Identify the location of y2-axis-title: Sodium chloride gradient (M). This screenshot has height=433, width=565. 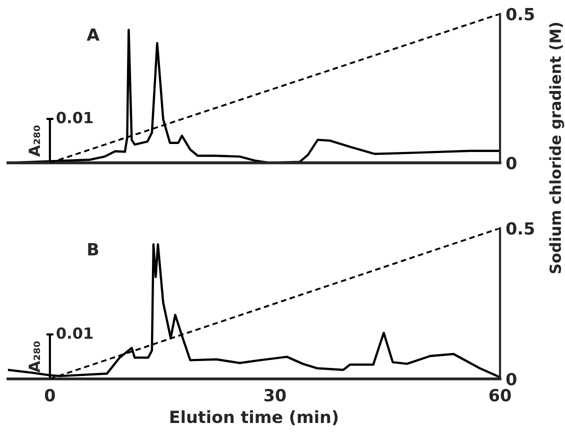
(556, 148).